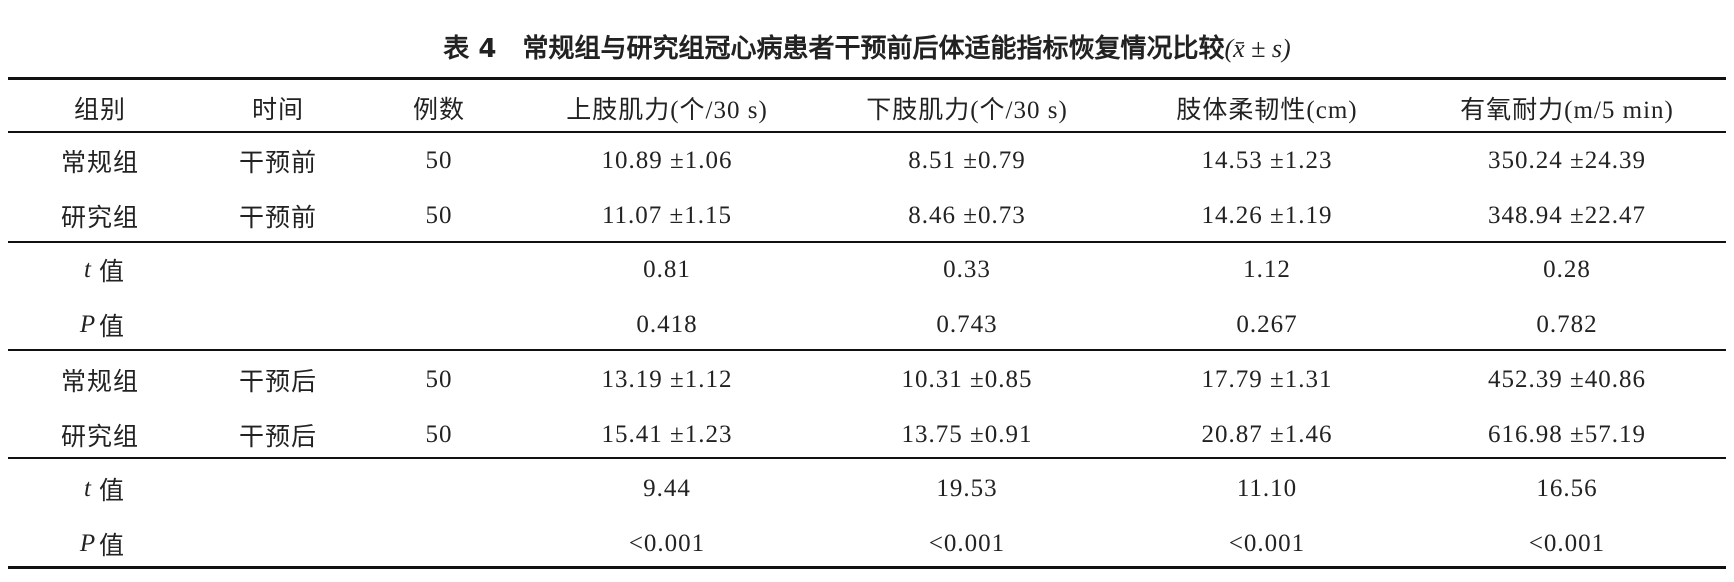 This screenshot has height=582, width=1734. Describe the element at coordinates (1567, 324) in the screenshot. I see `cell: 0.782` at that location.